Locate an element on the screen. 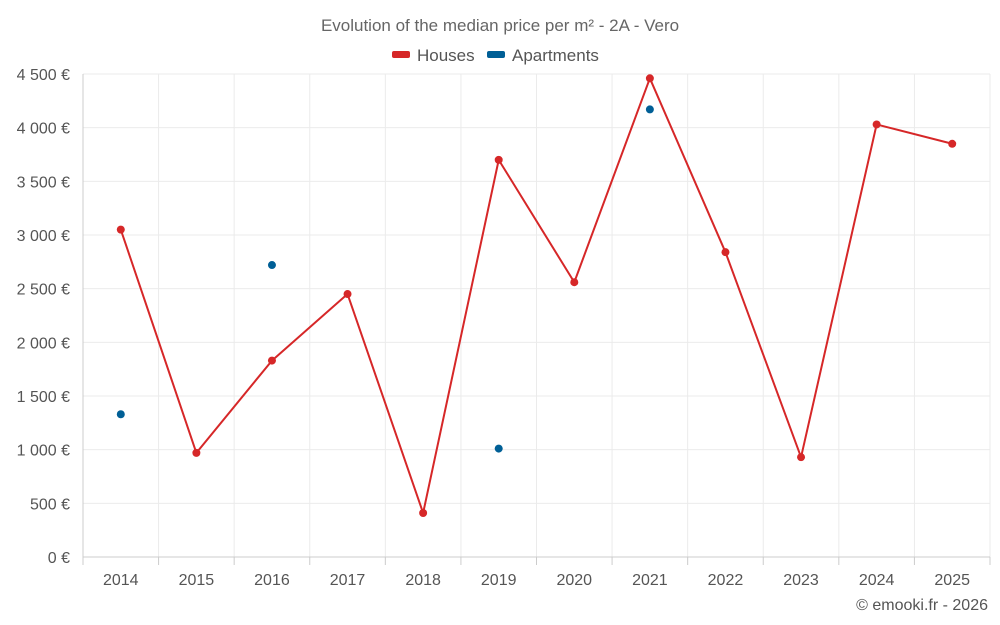 This screenshot has width=1000, height=625. legend-swatch-houses is located at coordinates (401, 54).